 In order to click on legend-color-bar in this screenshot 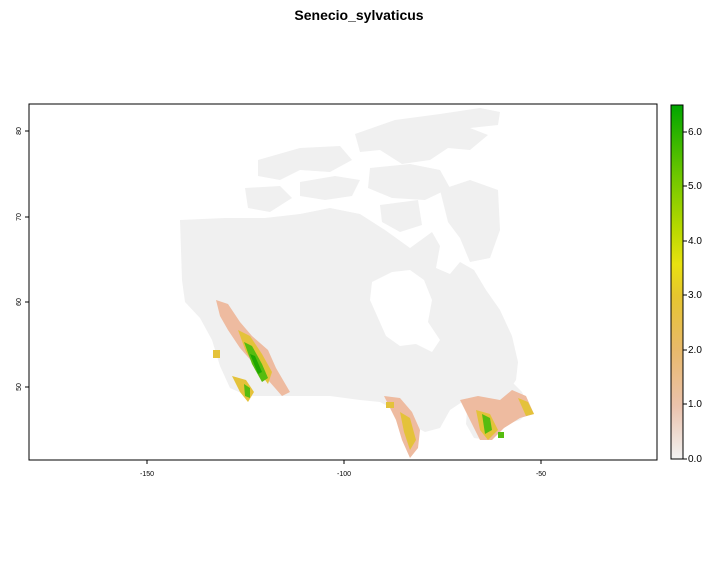, I will do `click(677, 282)`.